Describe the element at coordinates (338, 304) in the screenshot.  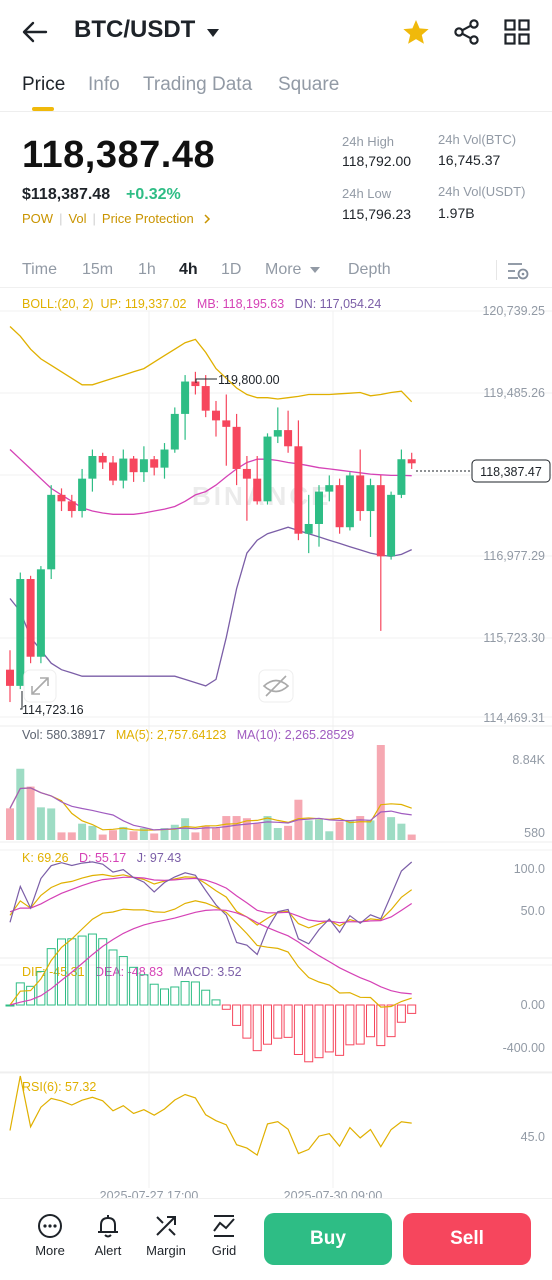
I see `boll-dn: DN: 117,054.24` at that location.